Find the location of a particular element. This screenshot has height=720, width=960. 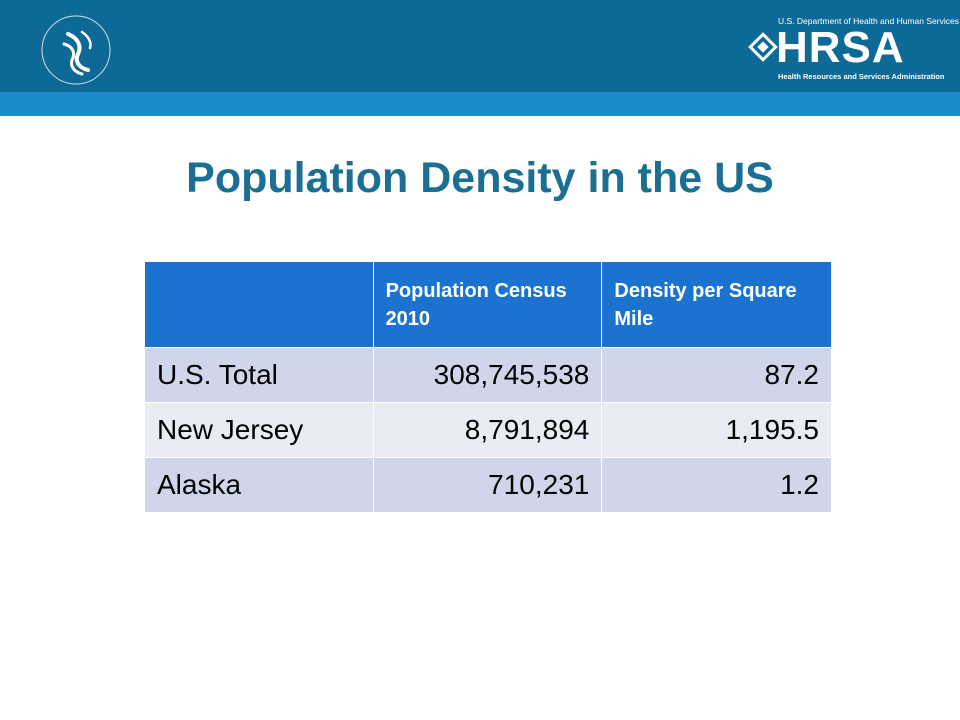

row-population: 710,231 is located at coordinates (487, 485).